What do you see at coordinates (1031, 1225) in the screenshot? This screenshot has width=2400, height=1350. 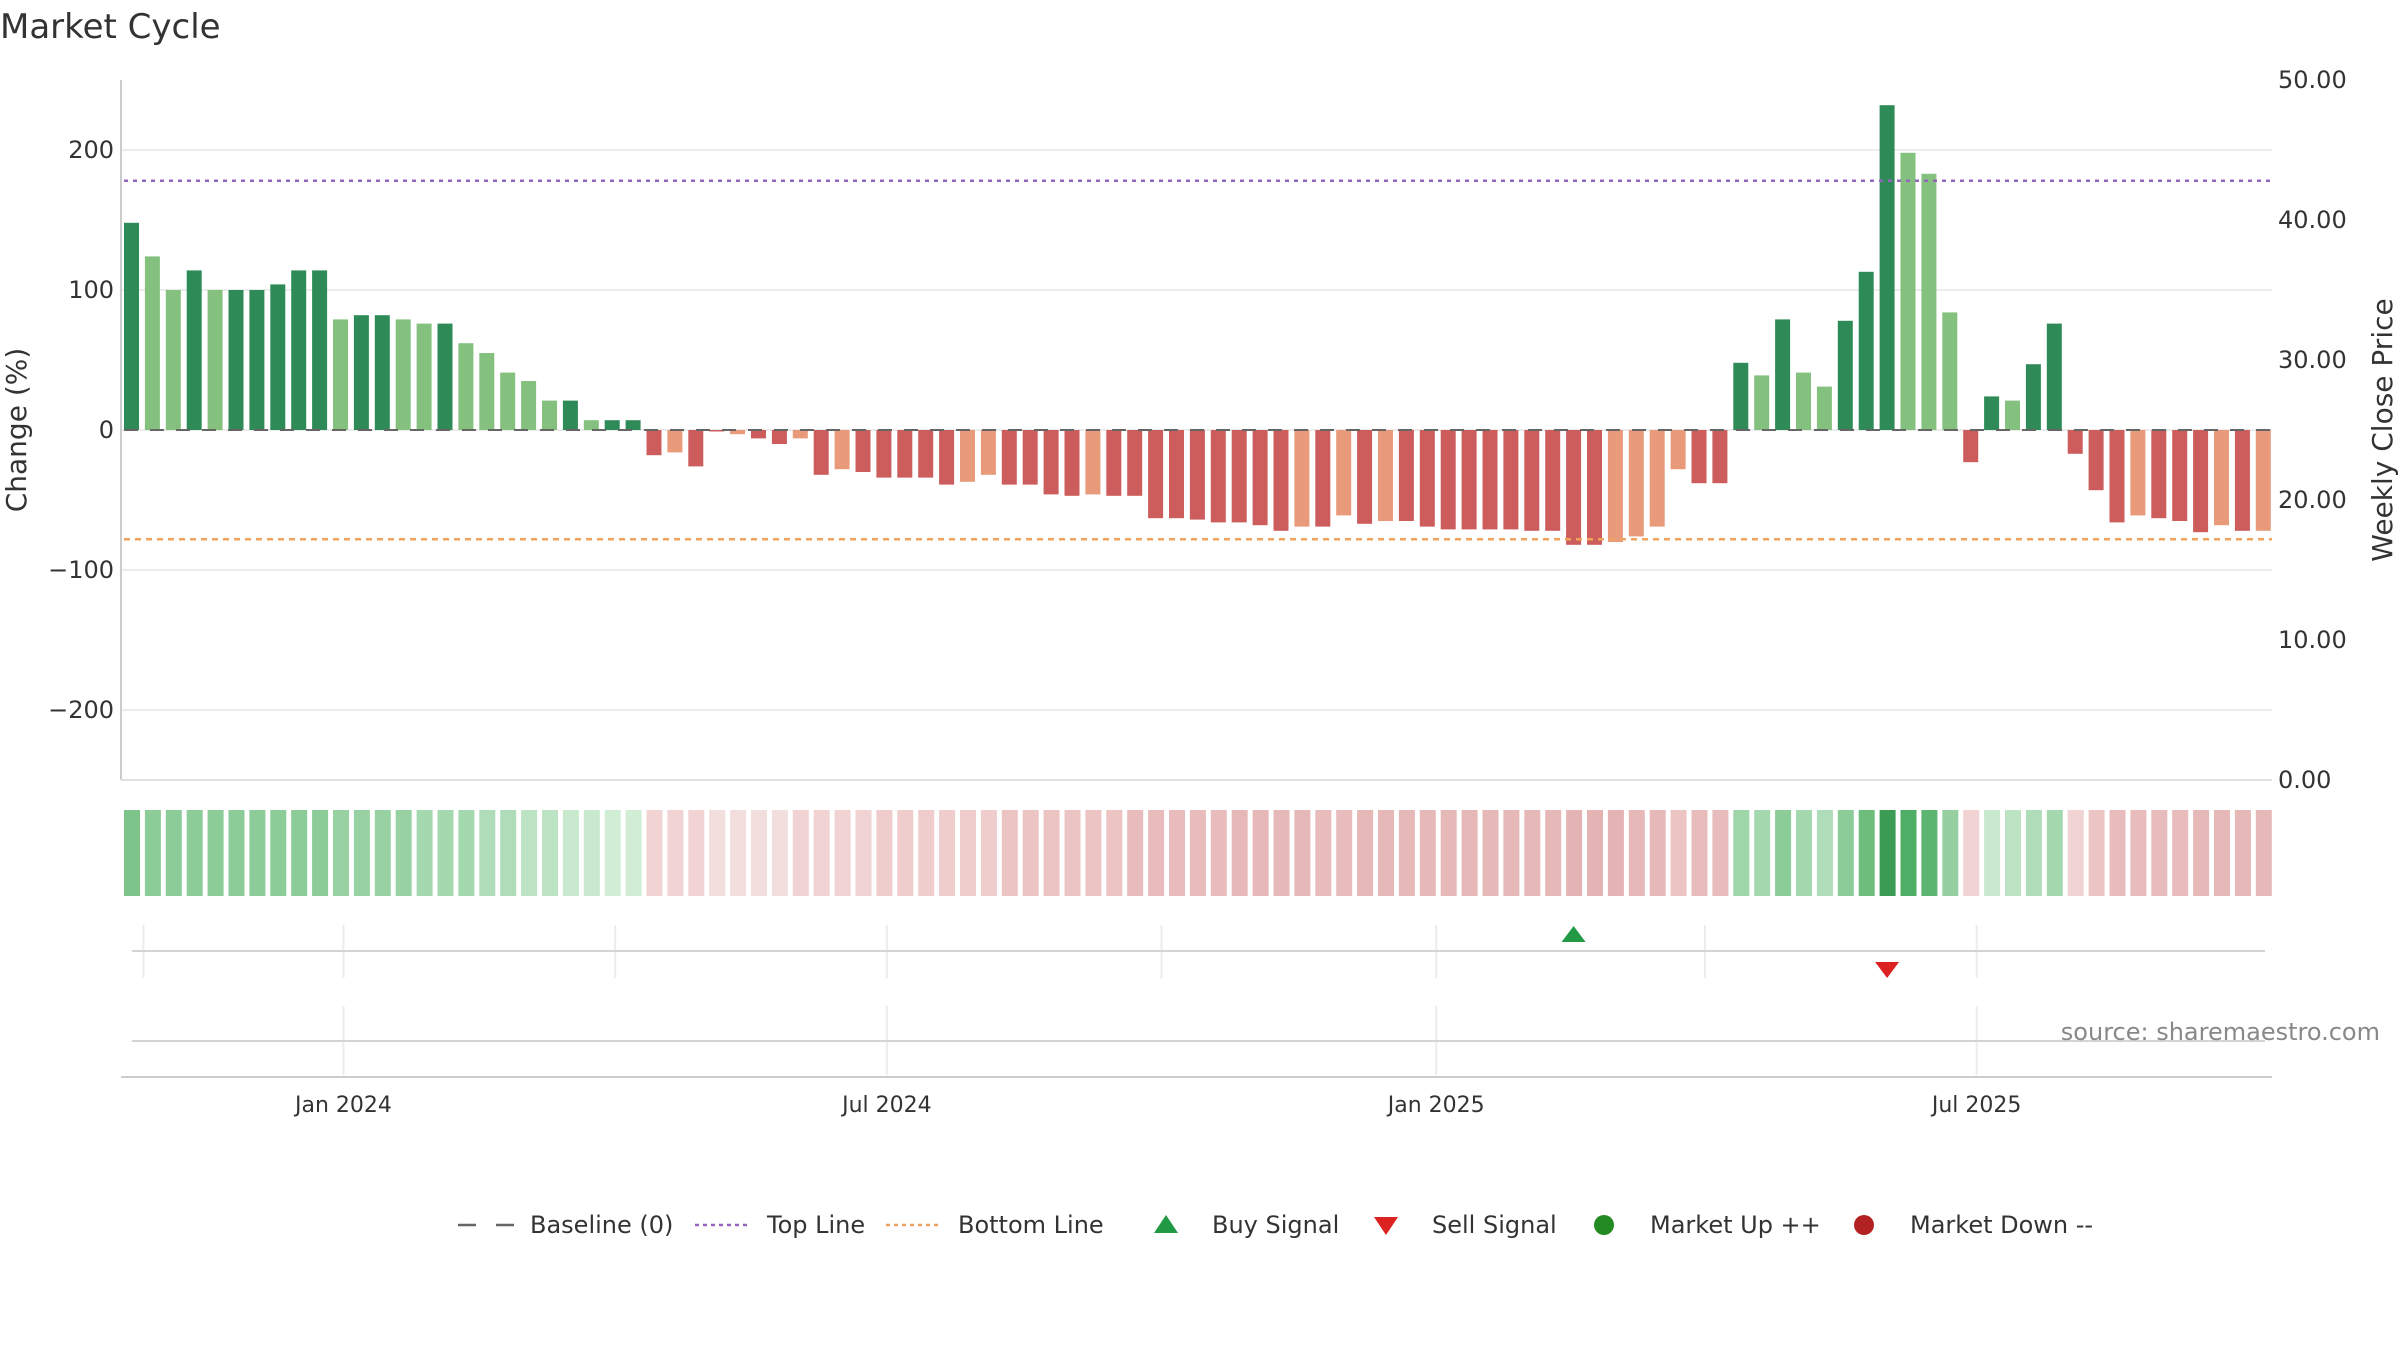 I see `legend-label: Bottom Line` at bounding box center [1031, 1225].